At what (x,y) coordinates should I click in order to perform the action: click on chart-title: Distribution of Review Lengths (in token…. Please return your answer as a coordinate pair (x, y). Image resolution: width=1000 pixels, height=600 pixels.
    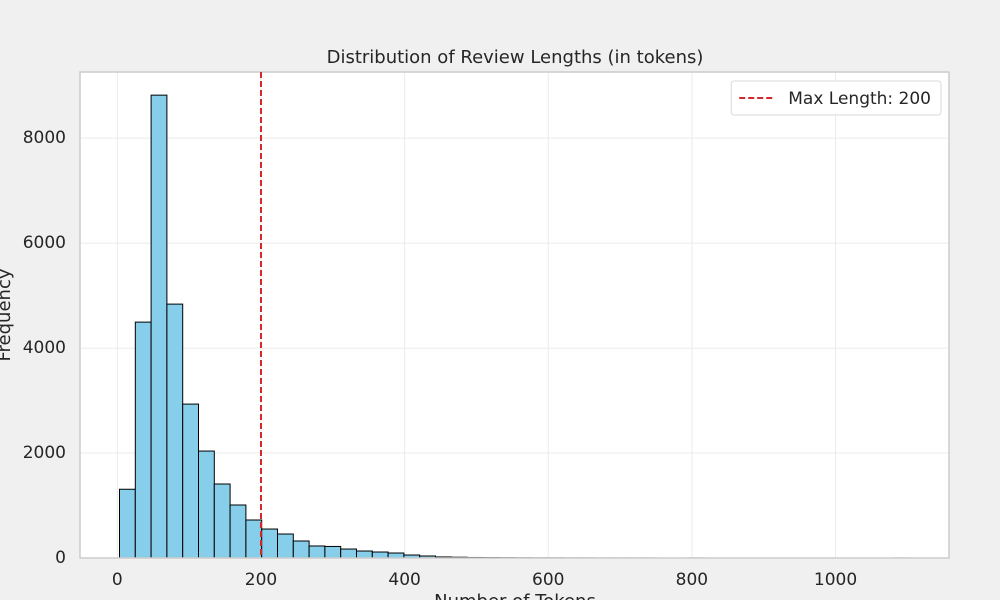
    Looking at the image, I should click on (515, 57).